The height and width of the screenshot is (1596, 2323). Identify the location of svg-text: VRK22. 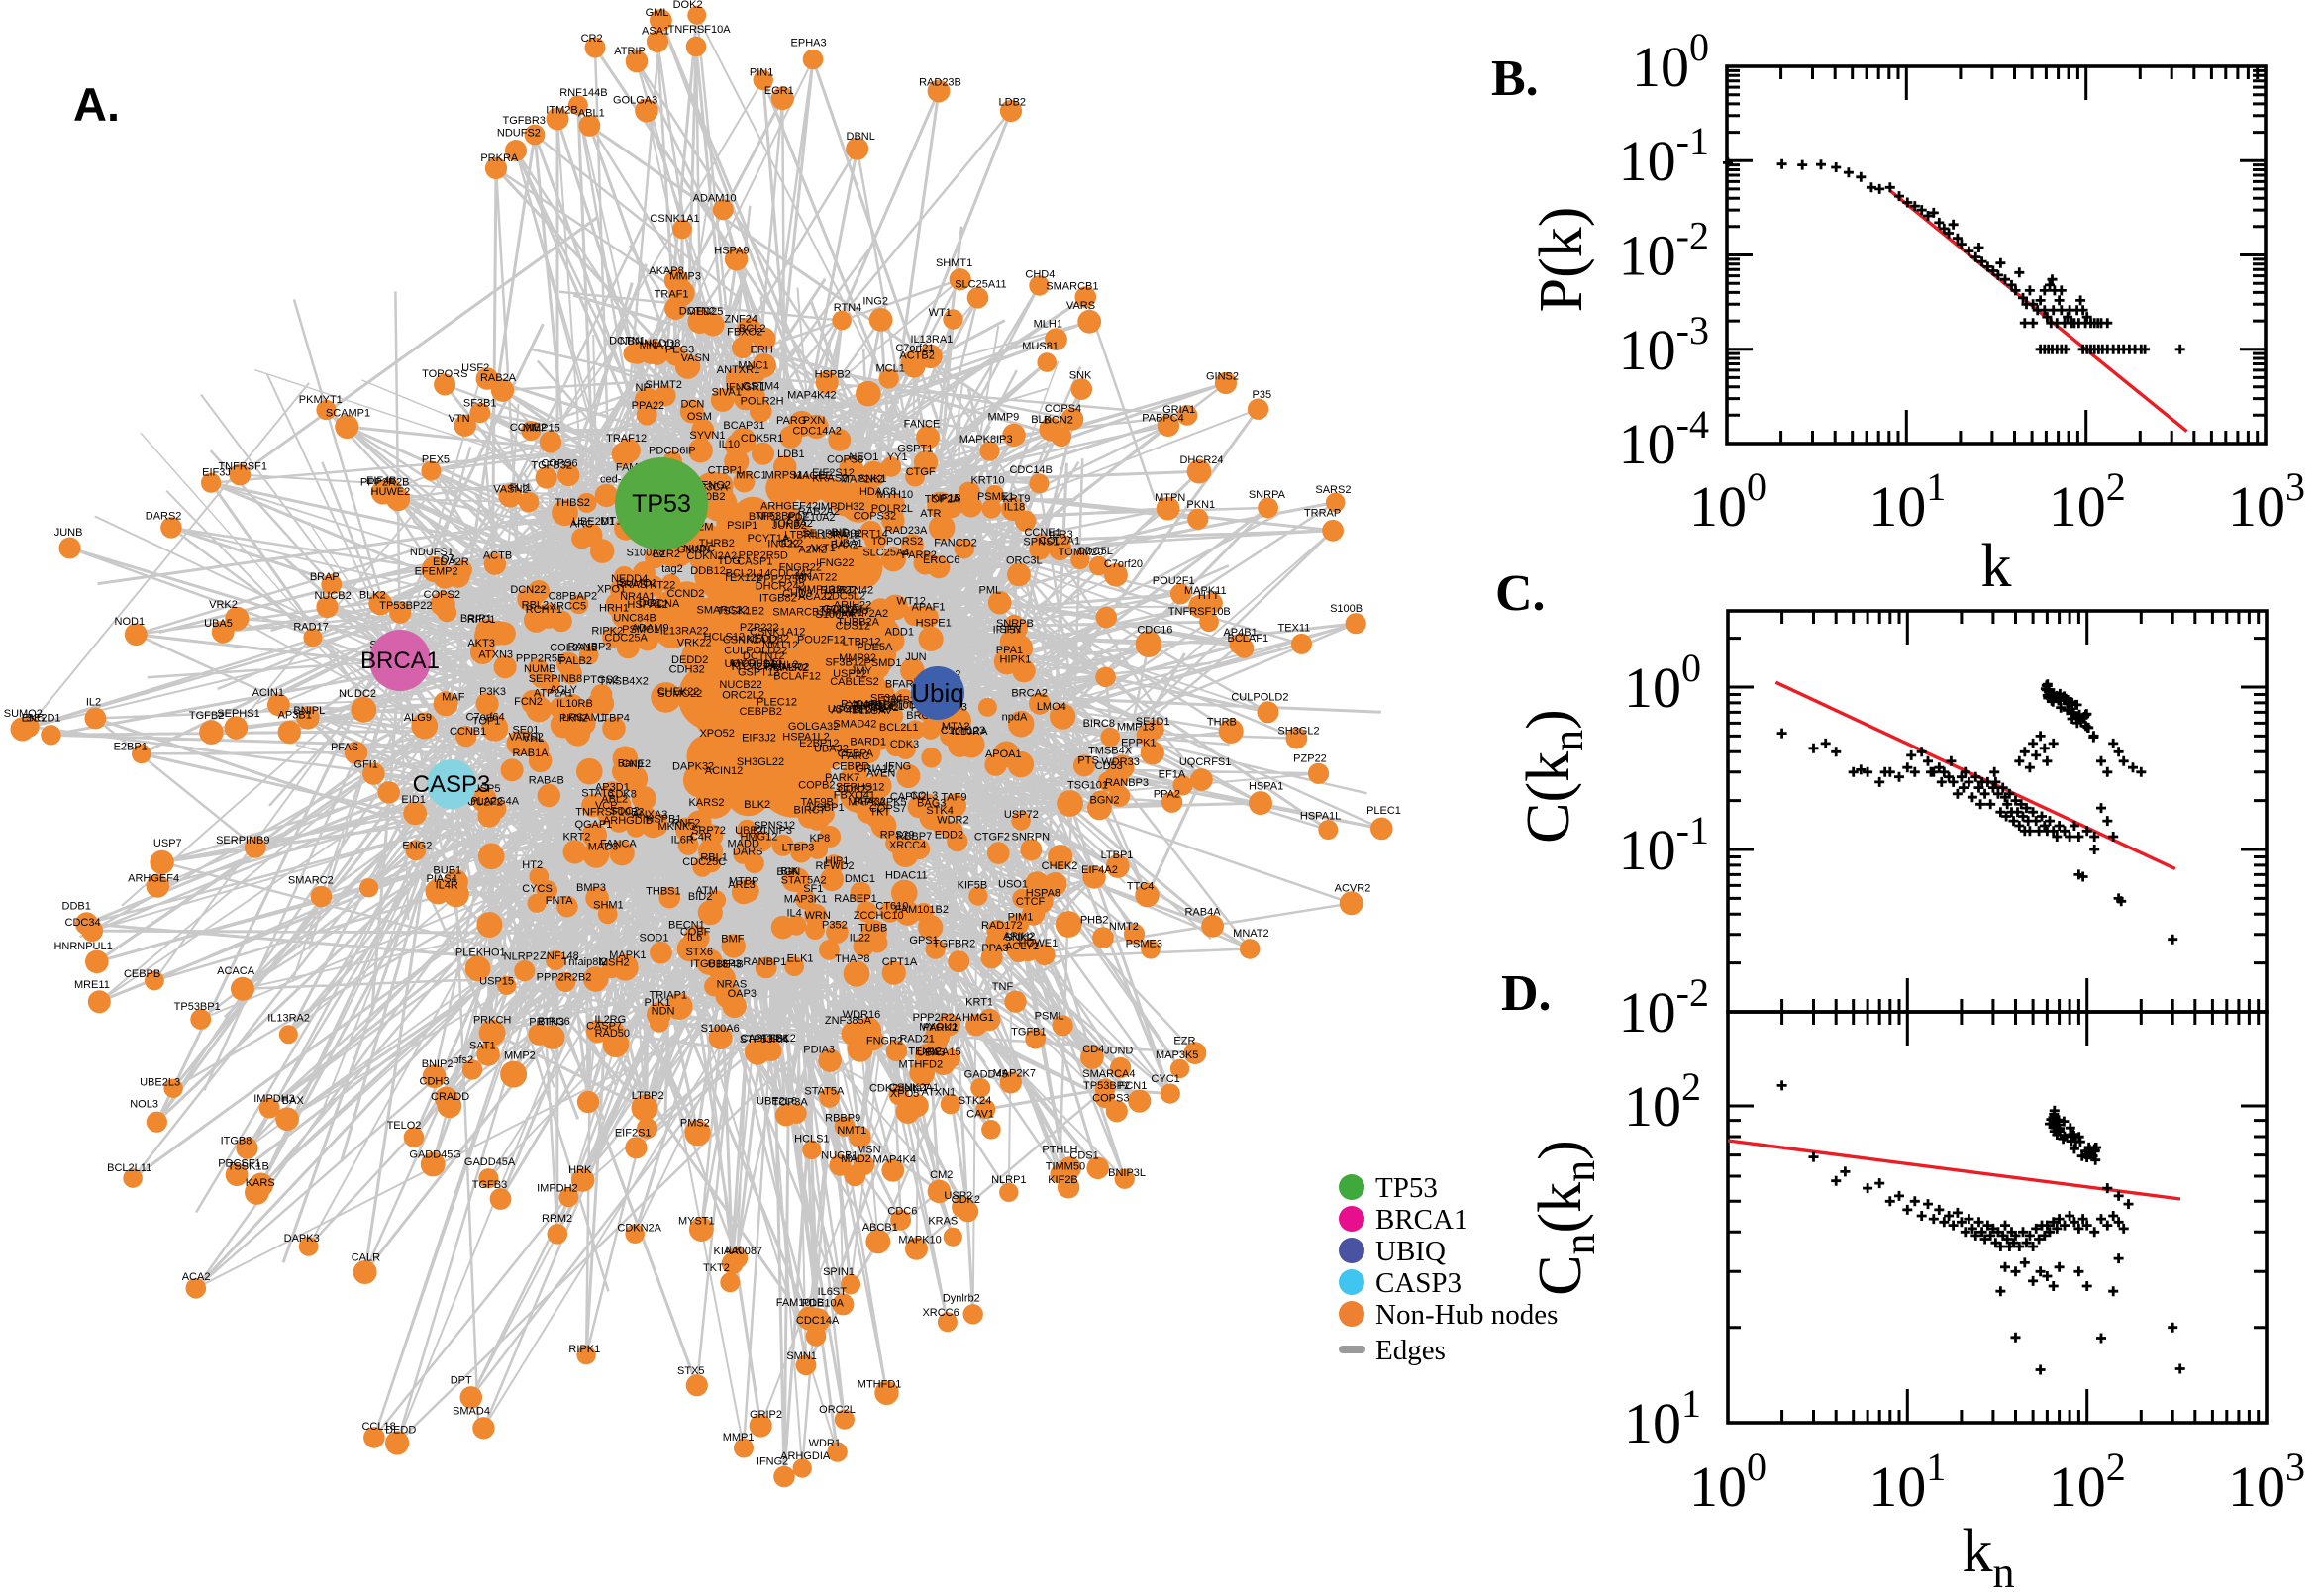
(694, 642).